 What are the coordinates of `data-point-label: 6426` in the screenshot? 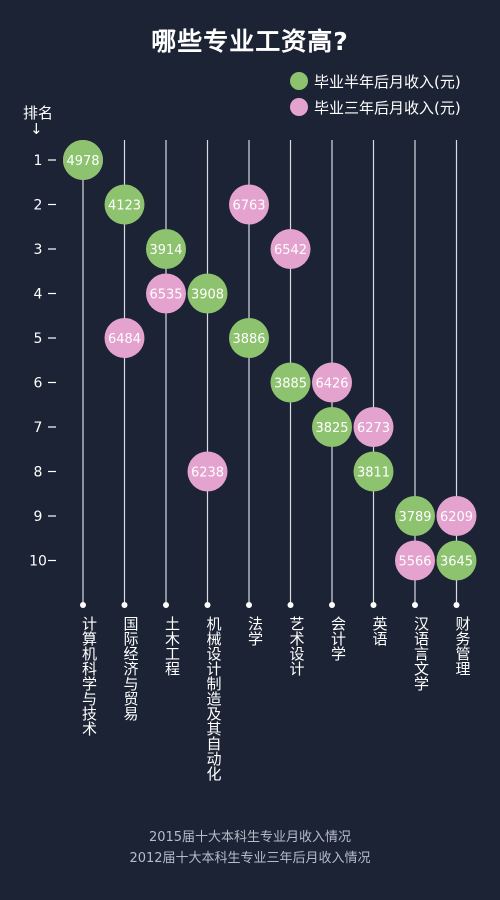 It's located at (331, 384).